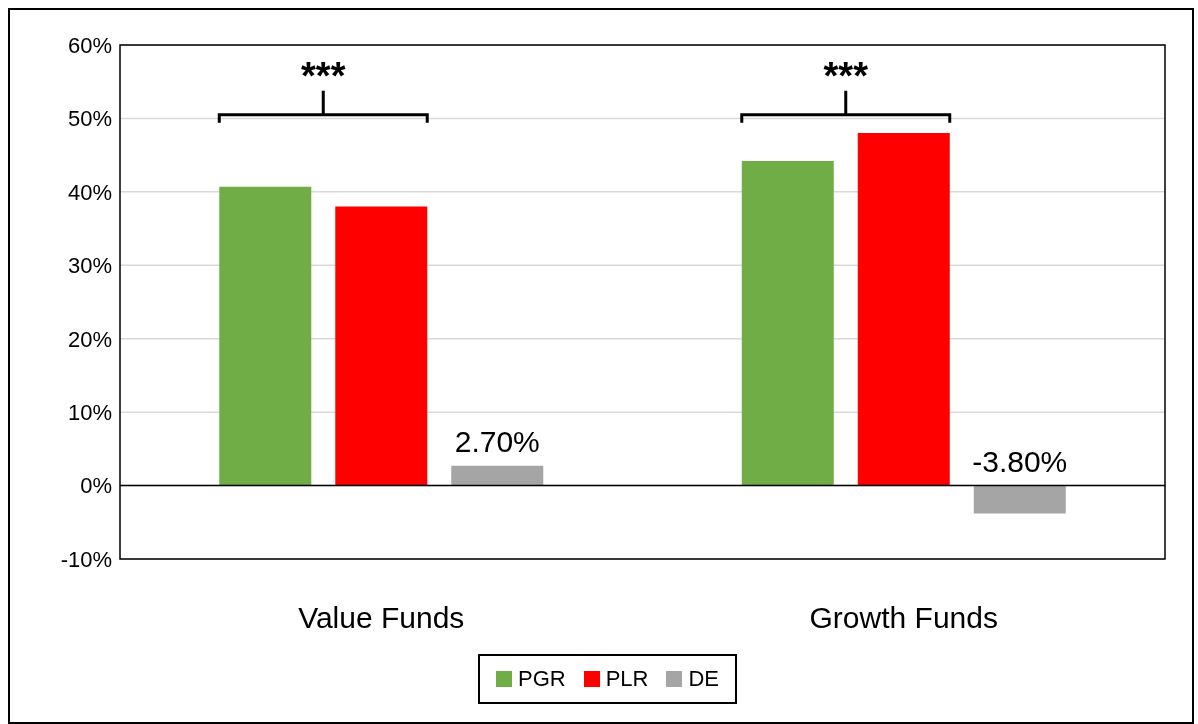  I want to click on data-label: 2.70%, so click(497, 441).